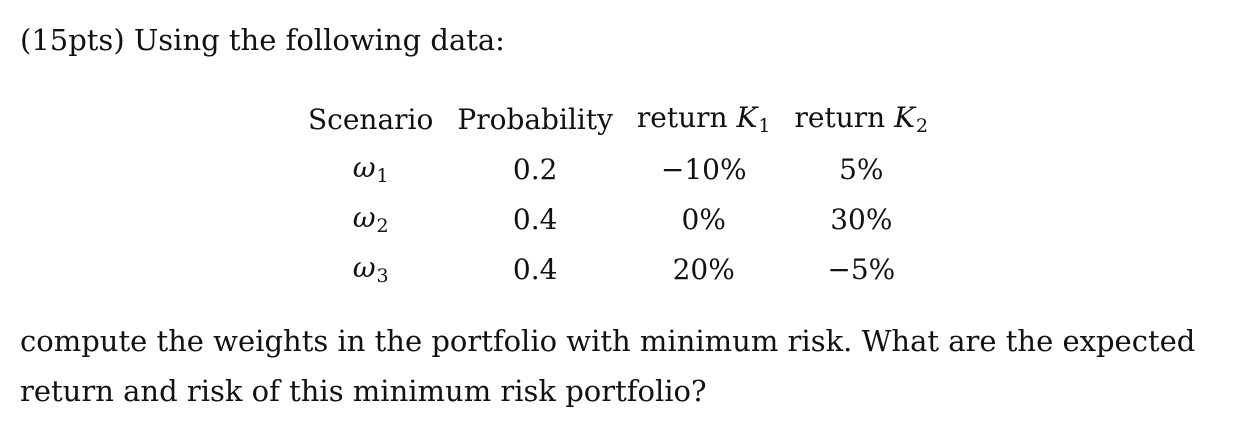  I want to click on problem-intro: (15pts) Using the following data:, so click(262, 40).